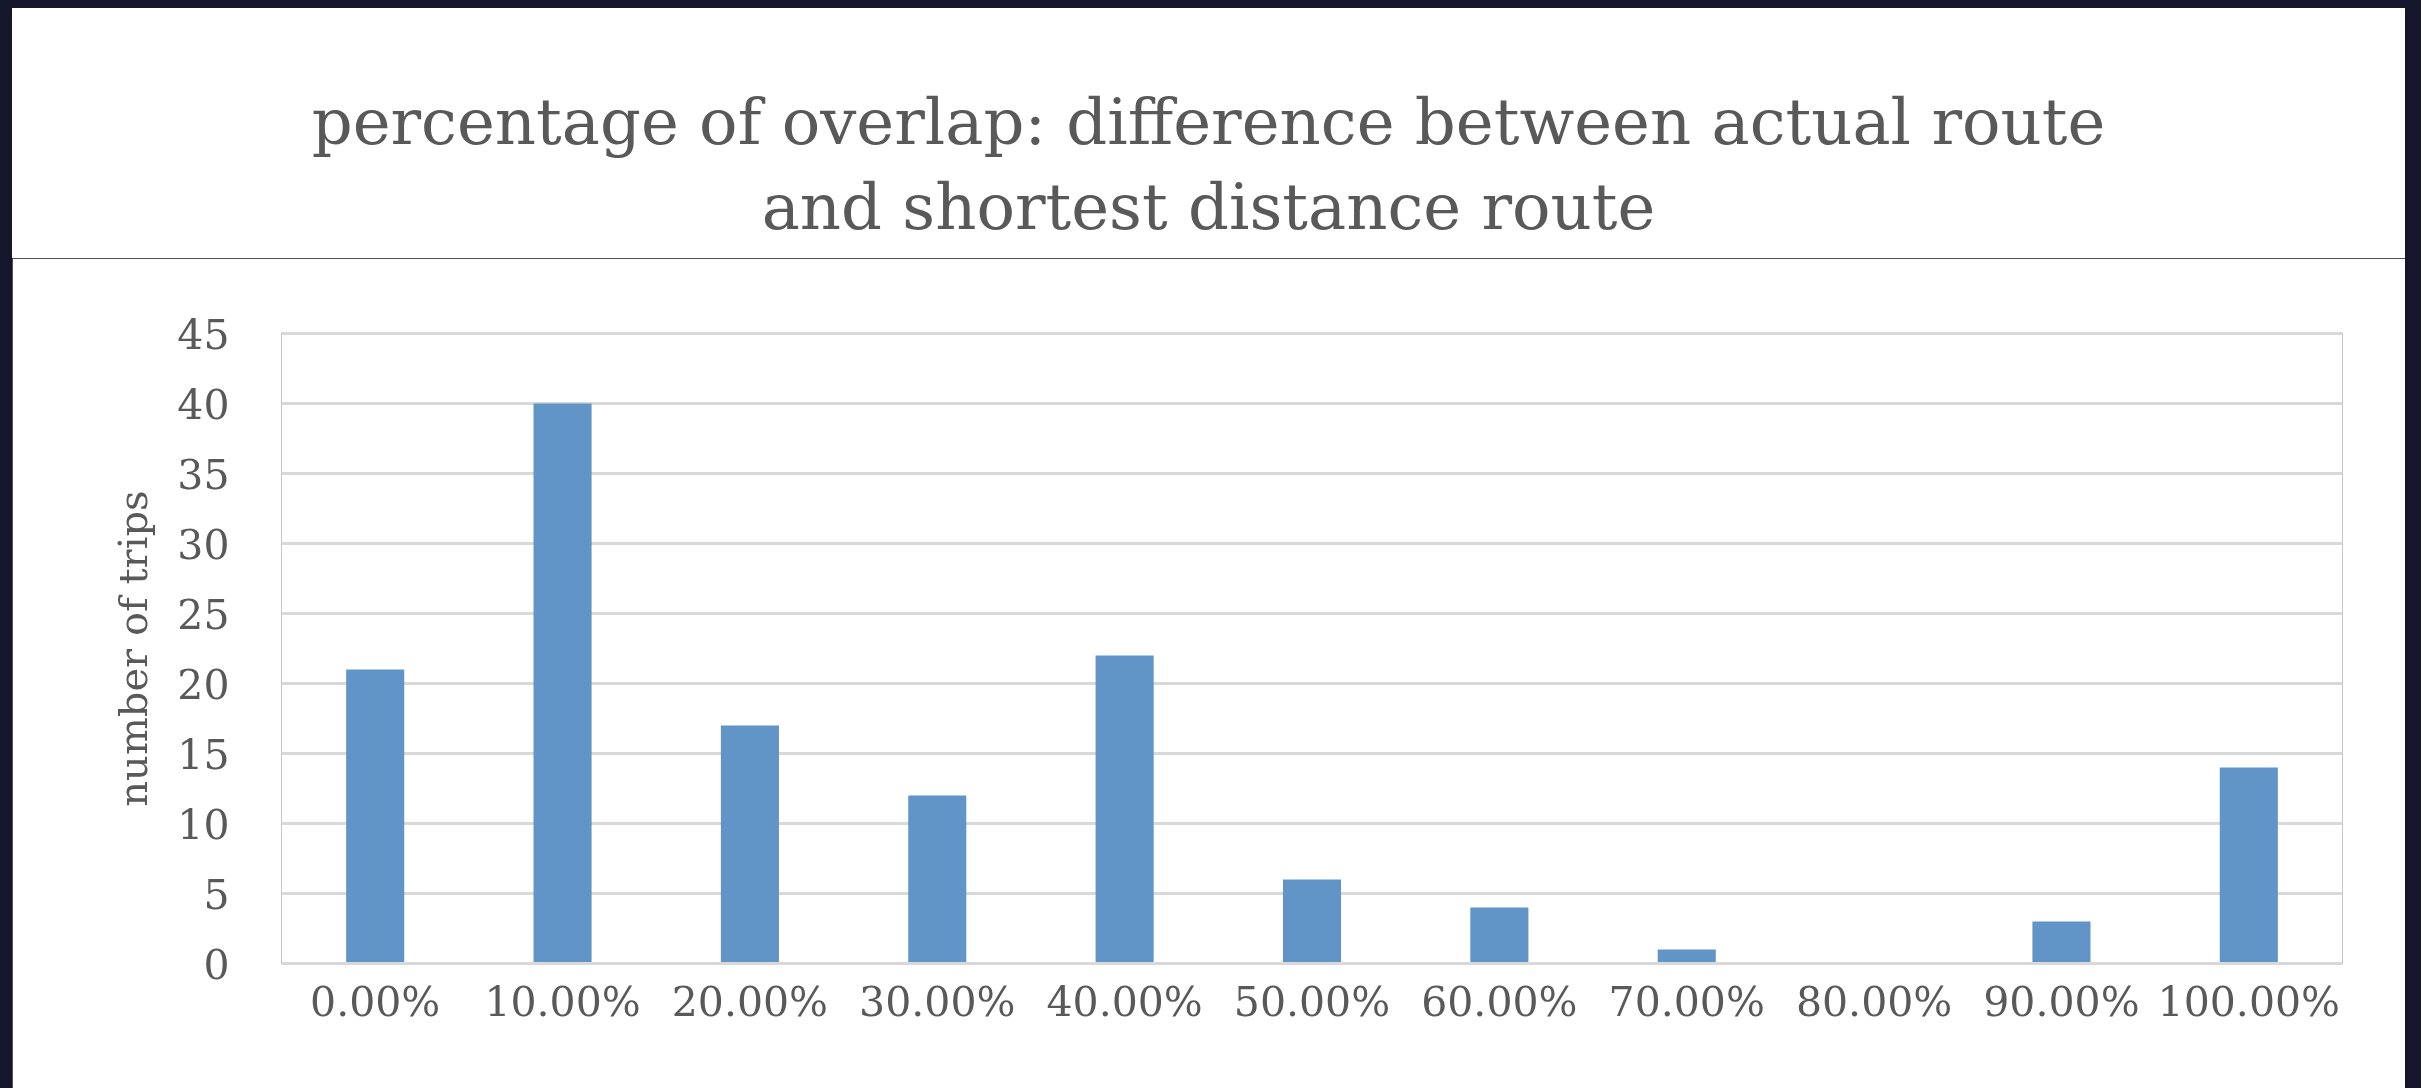  I want to click on y-tick-label: 35, so click(203, 474).